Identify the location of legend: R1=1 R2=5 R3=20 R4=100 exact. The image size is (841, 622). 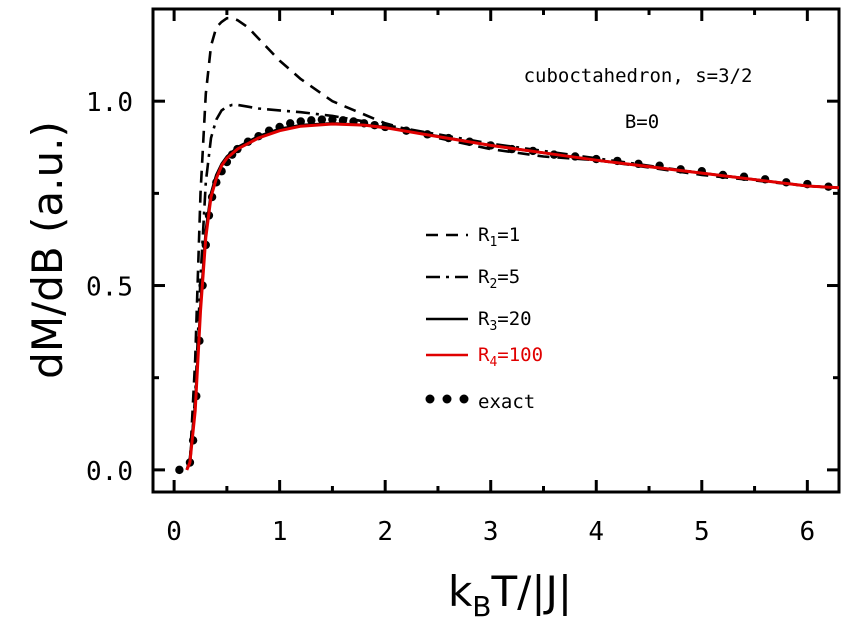
(485, 318).